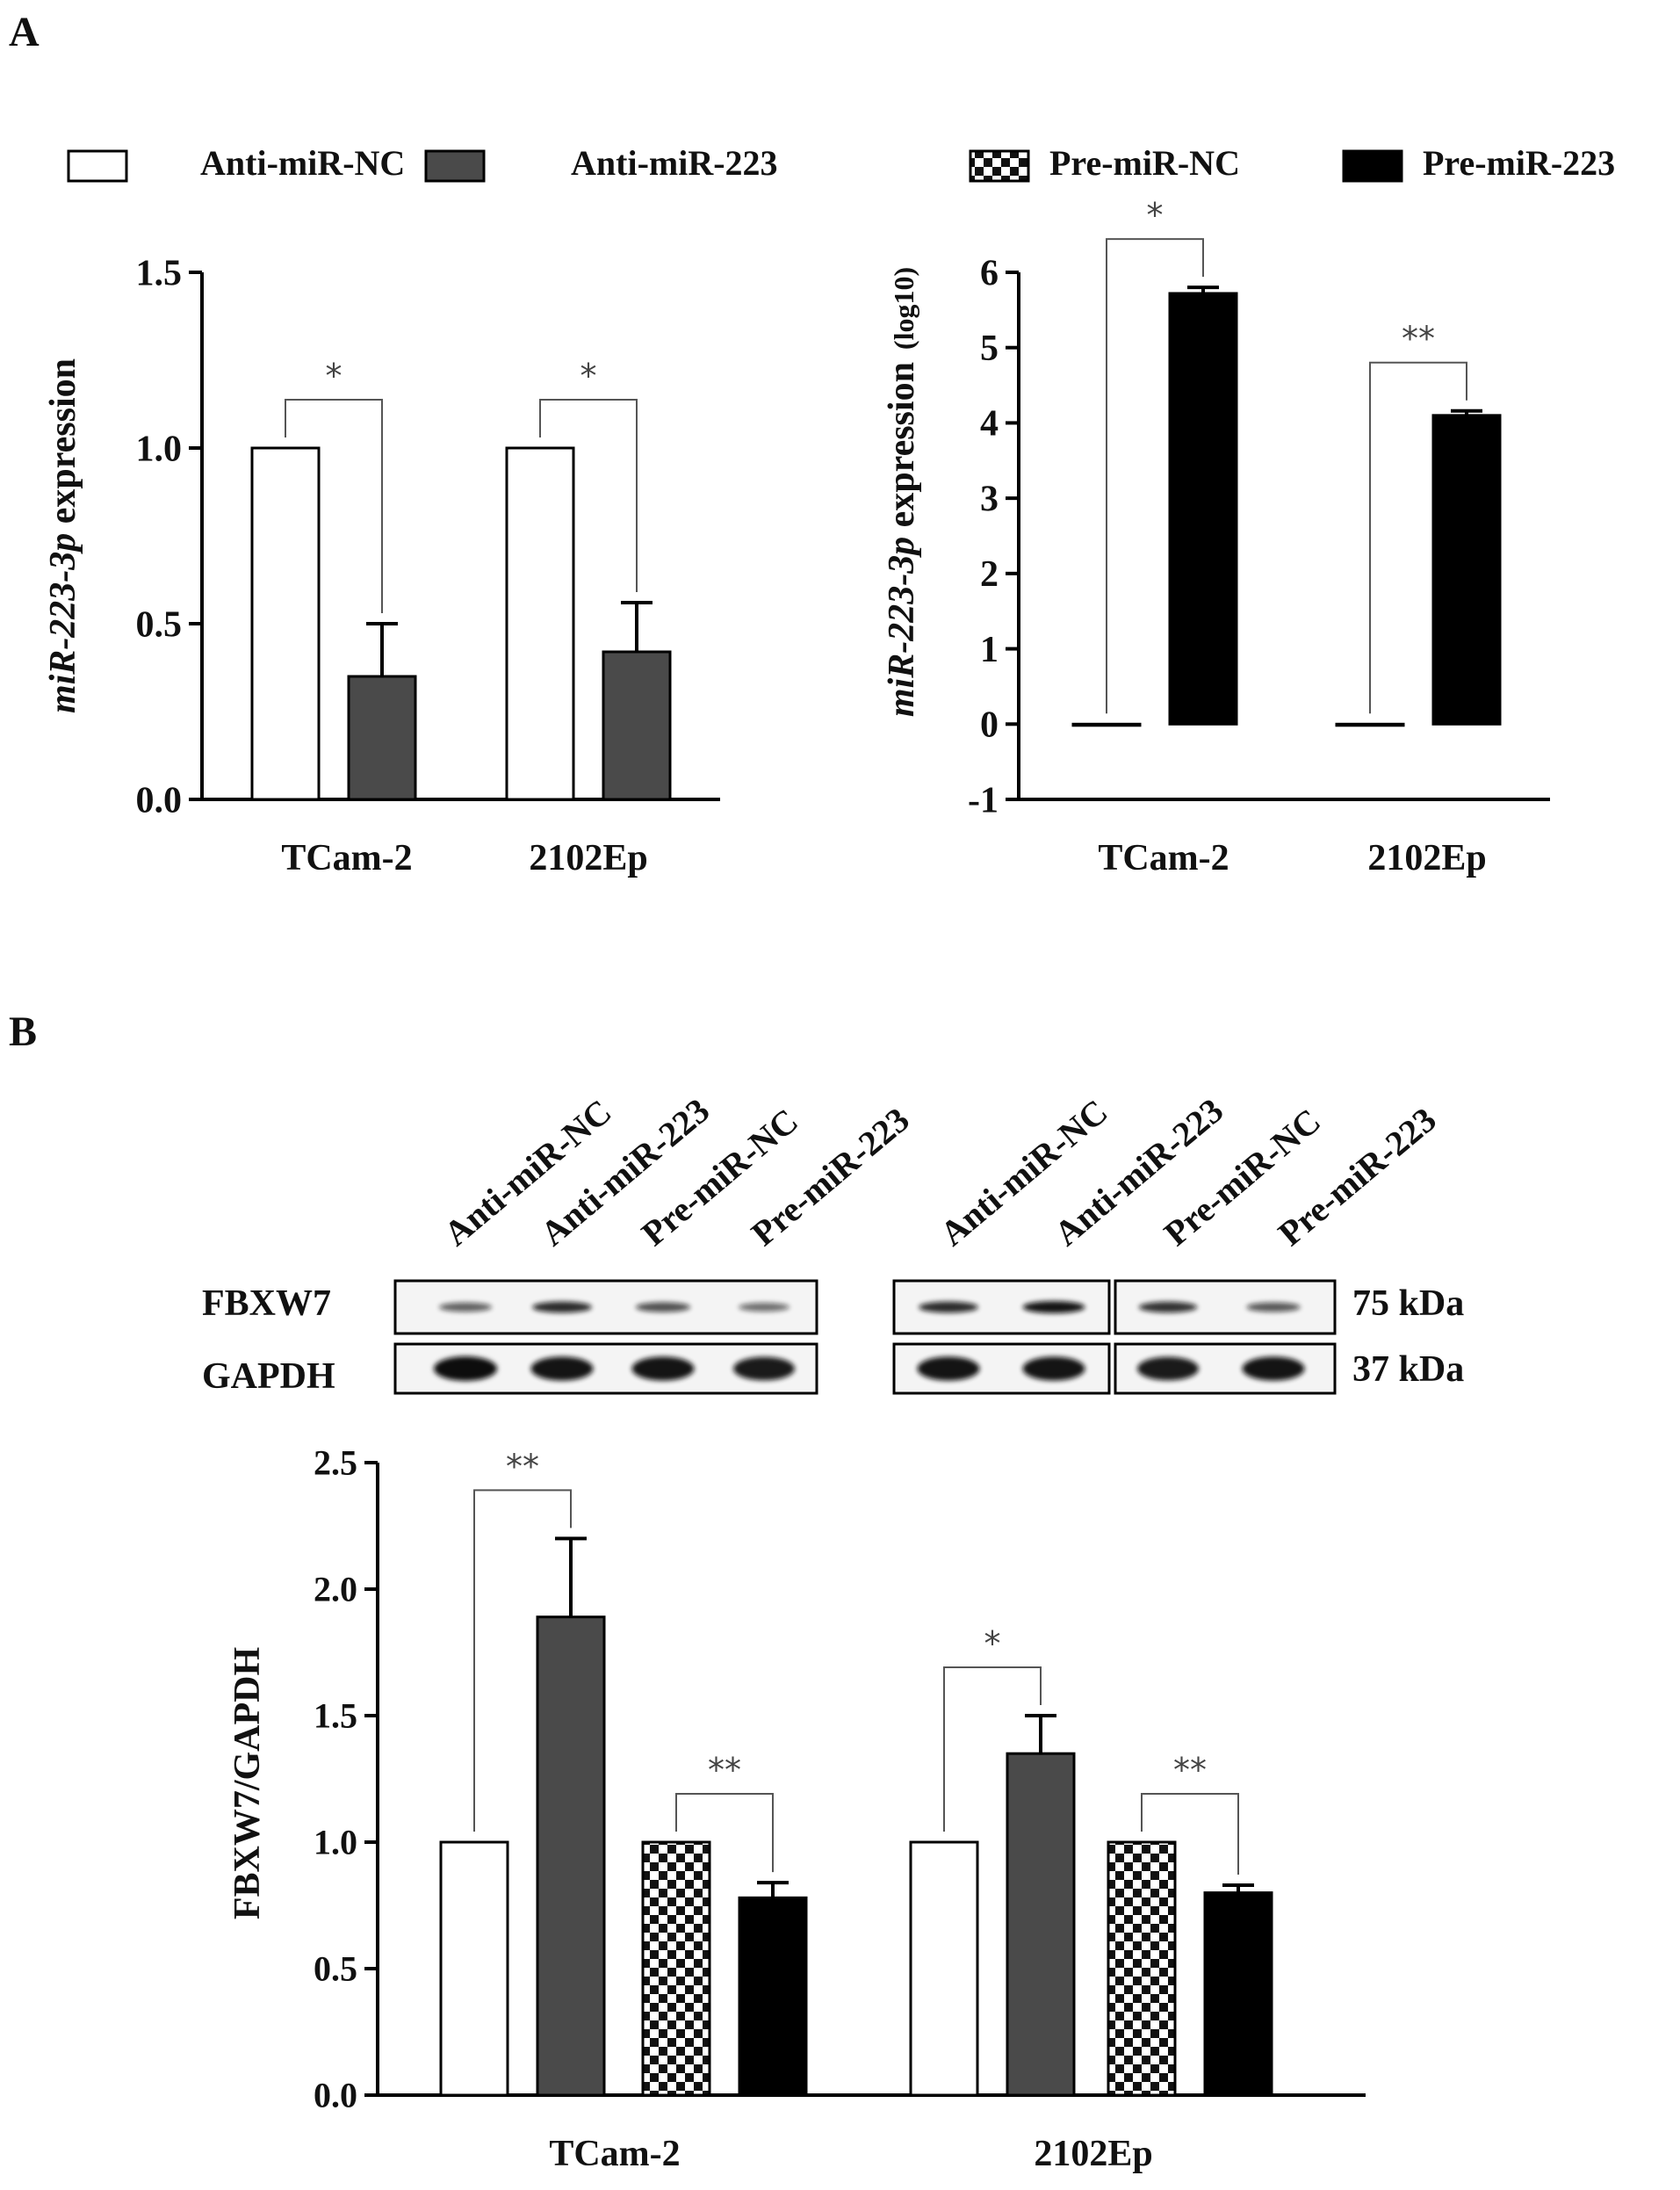 This screenshot has height=2190, width=1680. What do you see at coordinates (159, 624) in the screenshot?
I see `a1-y-tick-label: 0.5` at bounding box center [159, 624].